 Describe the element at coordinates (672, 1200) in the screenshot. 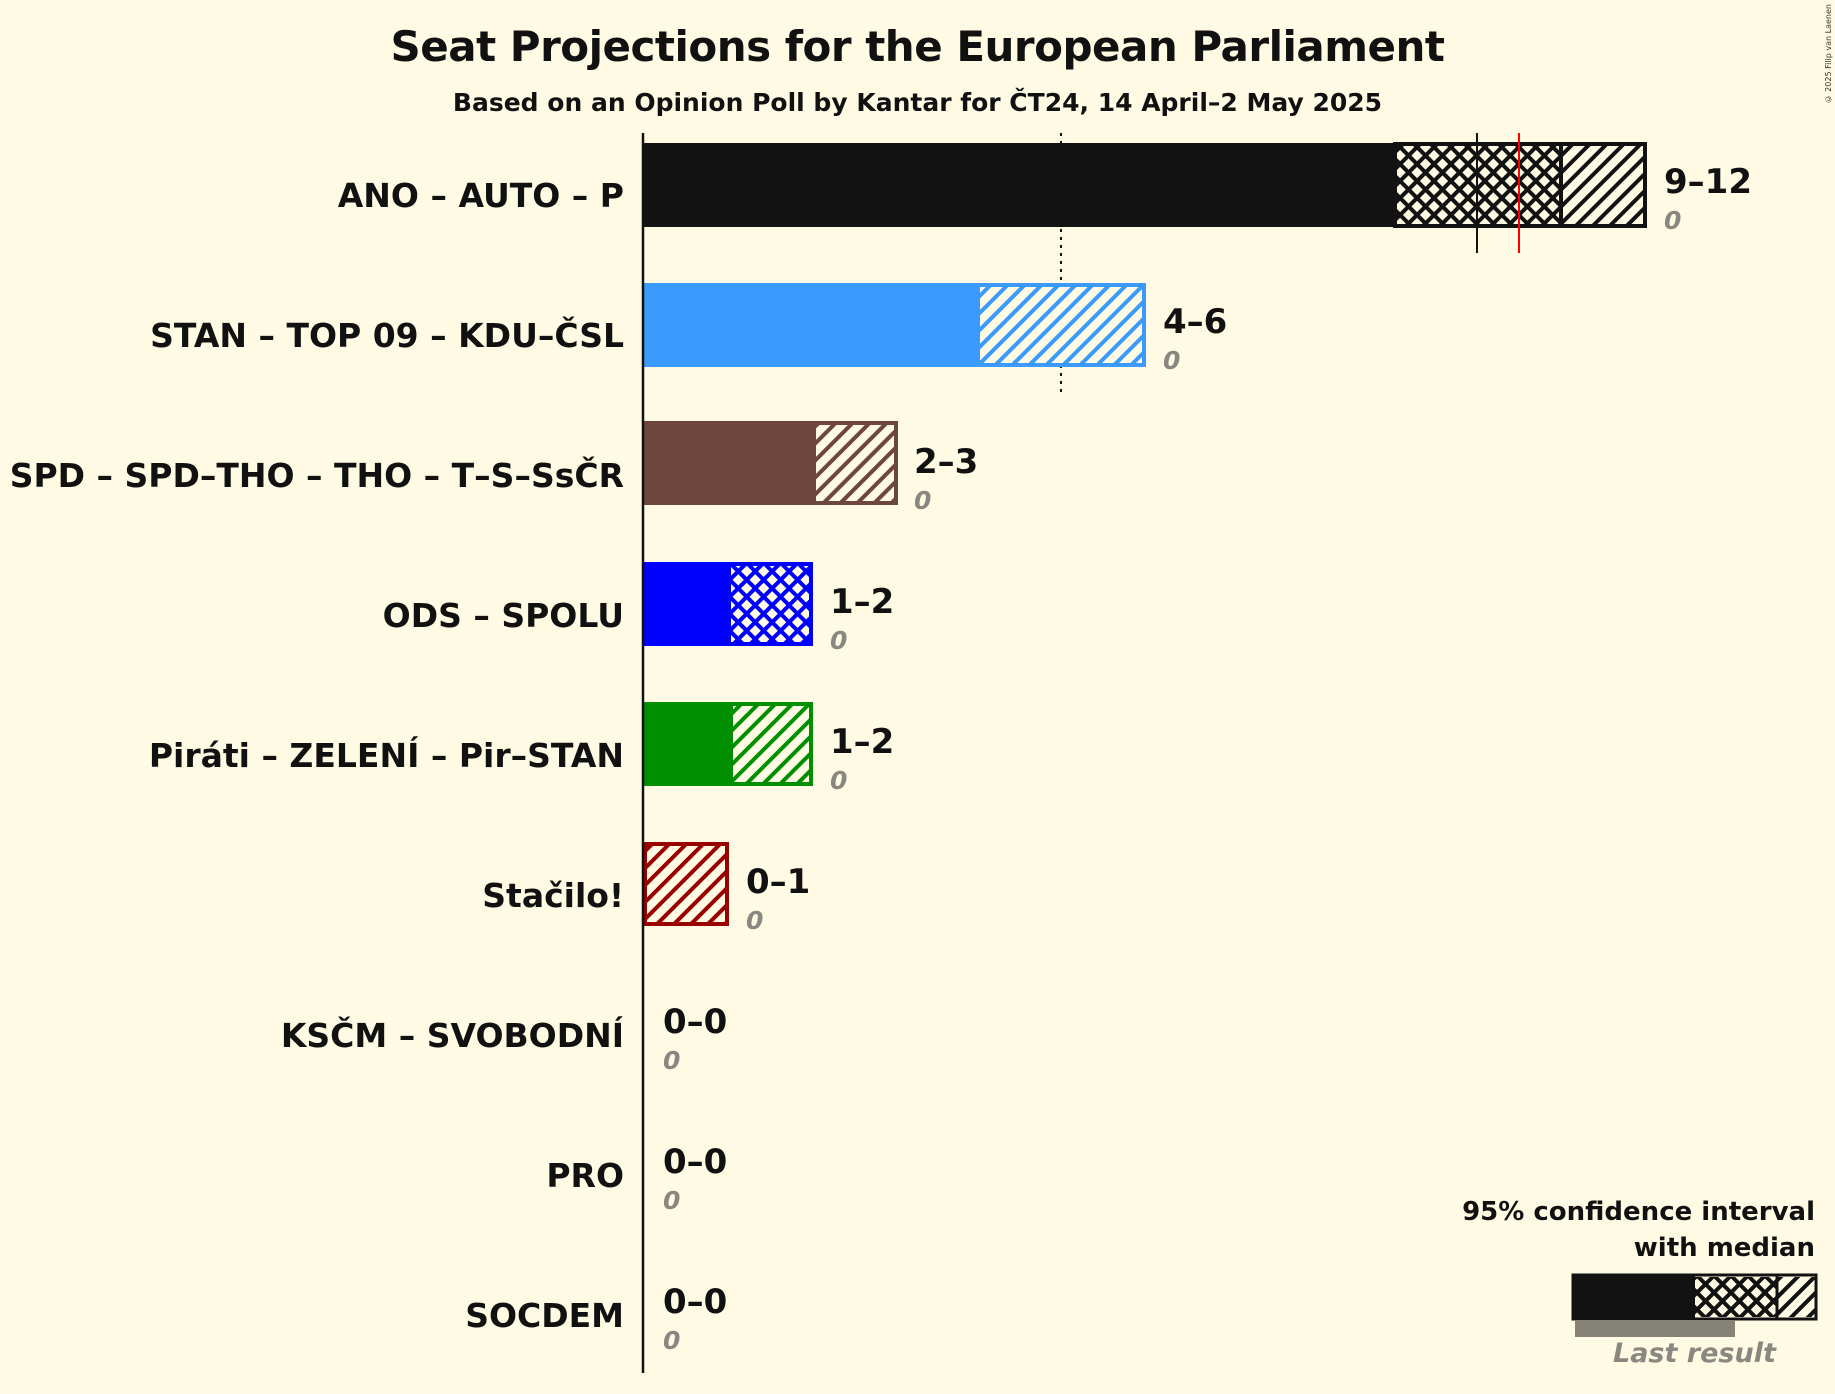

I see `last-result-pro: 0` at that location.